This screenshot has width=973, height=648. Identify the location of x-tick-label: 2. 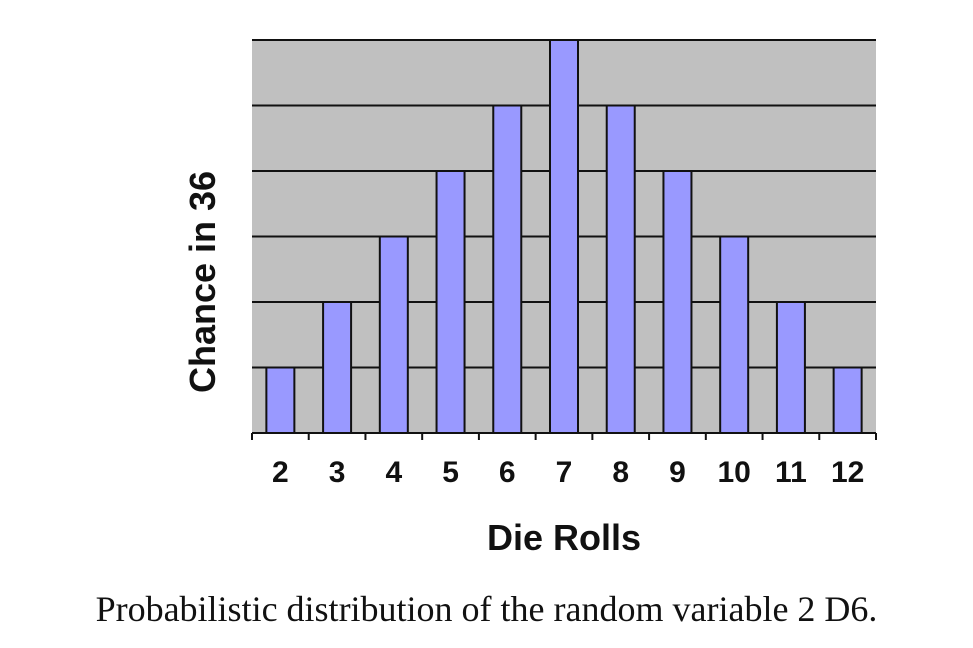
(280, 472).